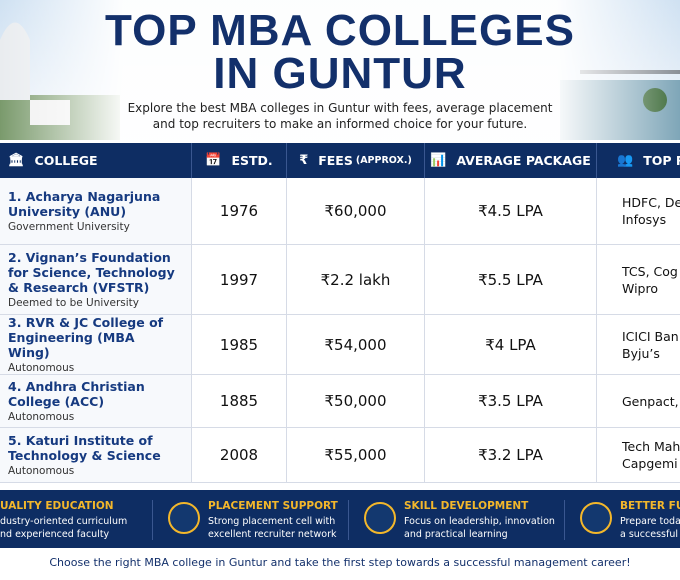  I want to click on package-cell: ₹3.5 LPA, so click(511, 401).